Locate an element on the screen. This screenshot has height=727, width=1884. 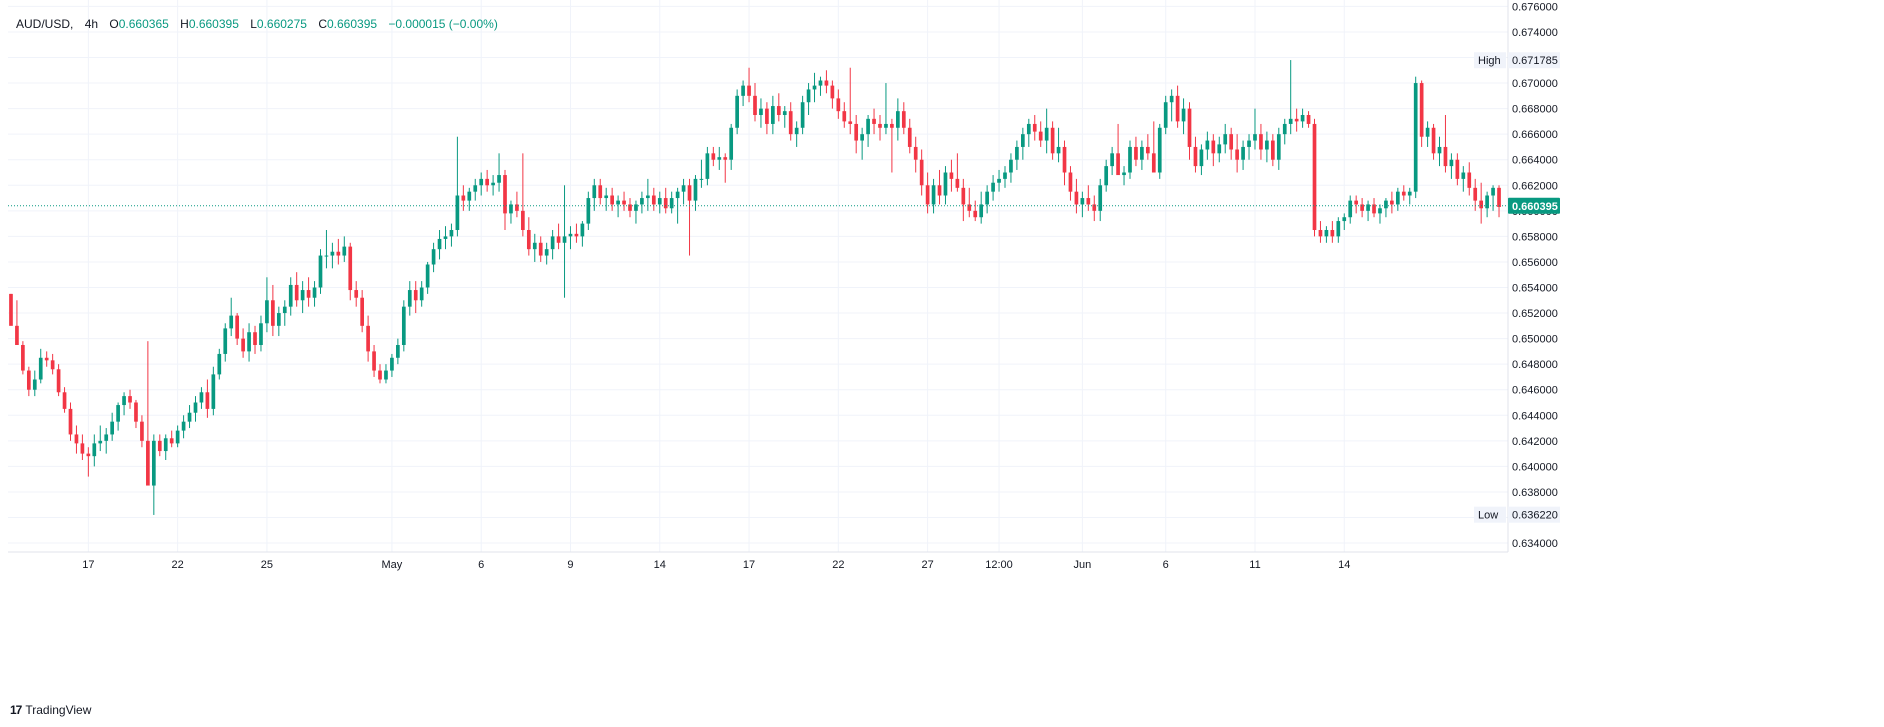
interval-label: 4h is located at coordinates (91, 24).